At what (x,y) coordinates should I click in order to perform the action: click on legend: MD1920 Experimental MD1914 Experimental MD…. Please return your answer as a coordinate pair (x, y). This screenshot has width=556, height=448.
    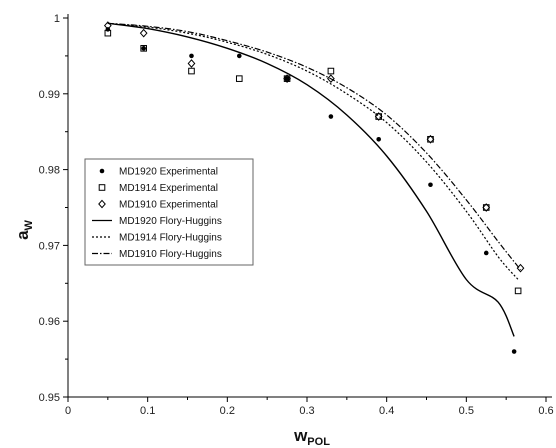
    Looking at the image, I should click on (169, 212).